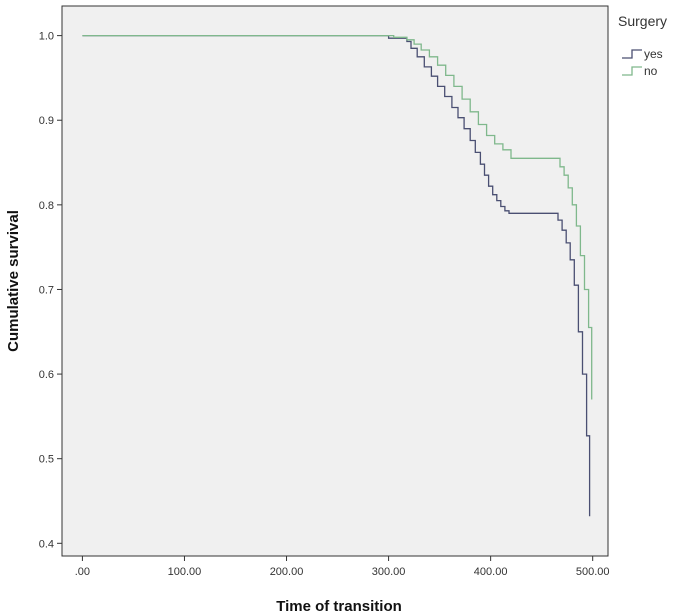 Image resolution: width=685 pixels, height=614 pixels. I want to click on legend-title: Surgery, so click(642, 21).